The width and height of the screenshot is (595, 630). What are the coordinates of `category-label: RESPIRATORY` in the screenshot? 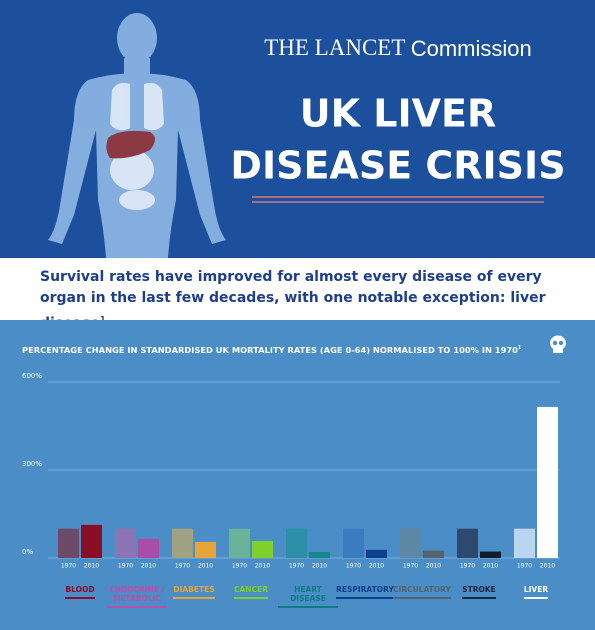 It's located at (365, 592).